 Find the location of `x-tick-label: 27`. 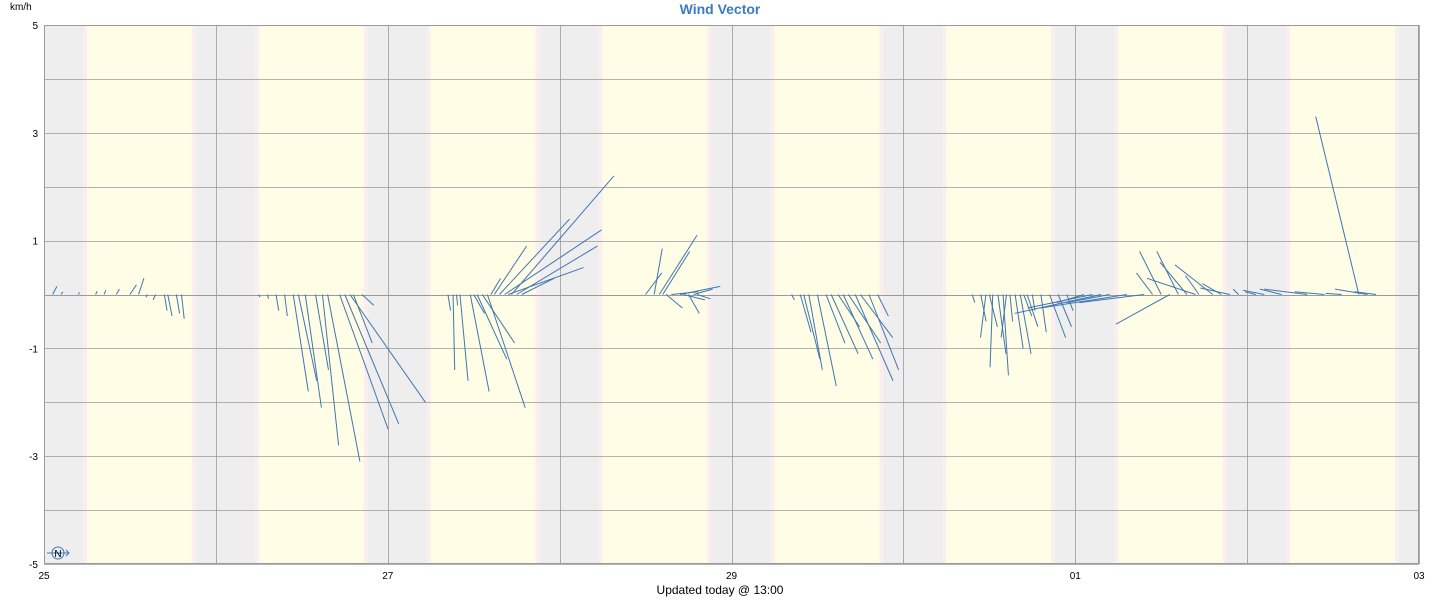

x-tick-label: 27 is located at coordinates (388, 576).